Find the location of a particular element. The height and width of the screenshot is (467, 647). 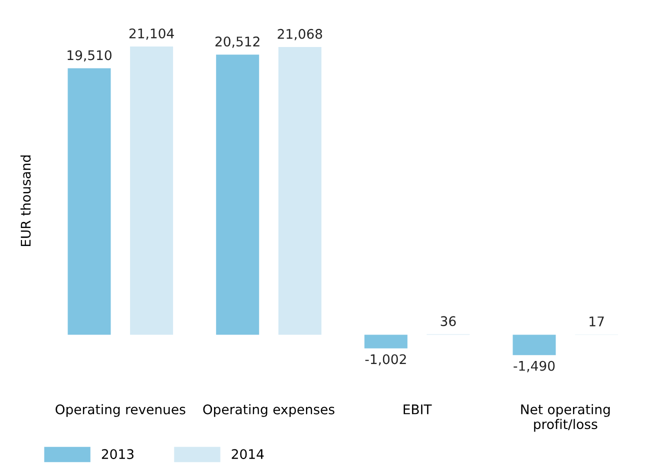

y-axis-title: EUR thousand is located at coordinates (25, 200).